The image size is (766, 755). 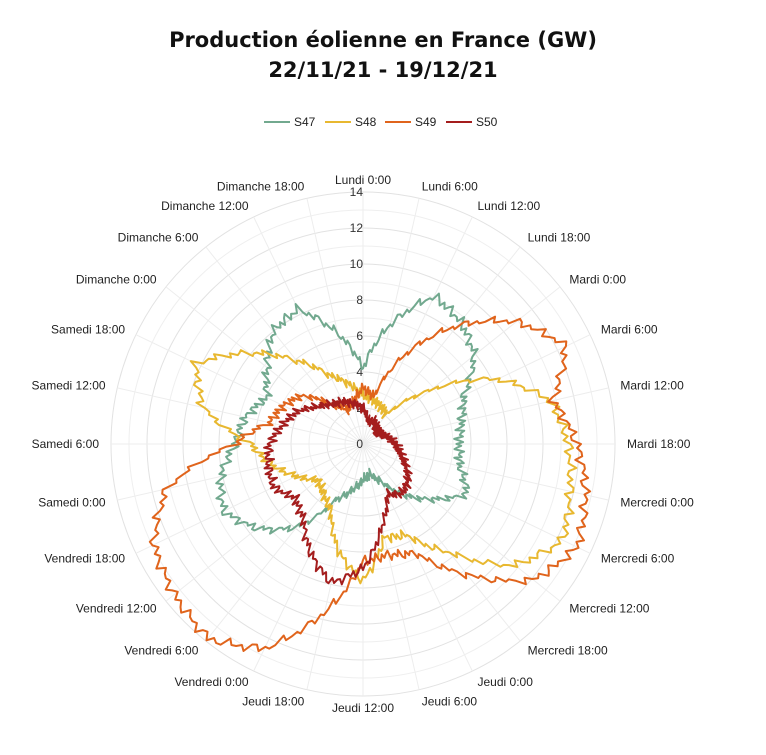 I want to click on category-label: Mercredi 12:00, so click(x=609, y=609).